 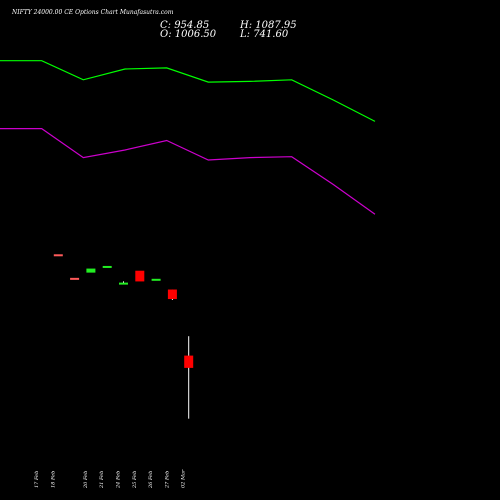 I want to click on x-tick-label: 18 Feb, so click(x=53, y=479).